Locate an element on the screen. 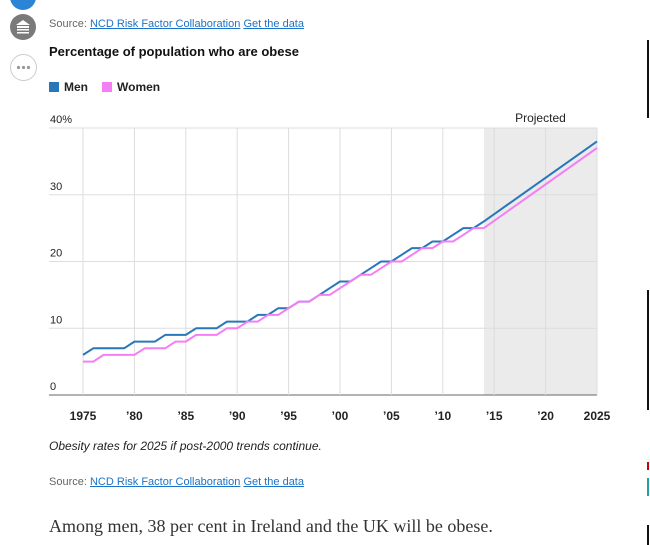 The height and width of the screenshot is (545, 650). legend: Men Women is located at coordinates (104, 87).